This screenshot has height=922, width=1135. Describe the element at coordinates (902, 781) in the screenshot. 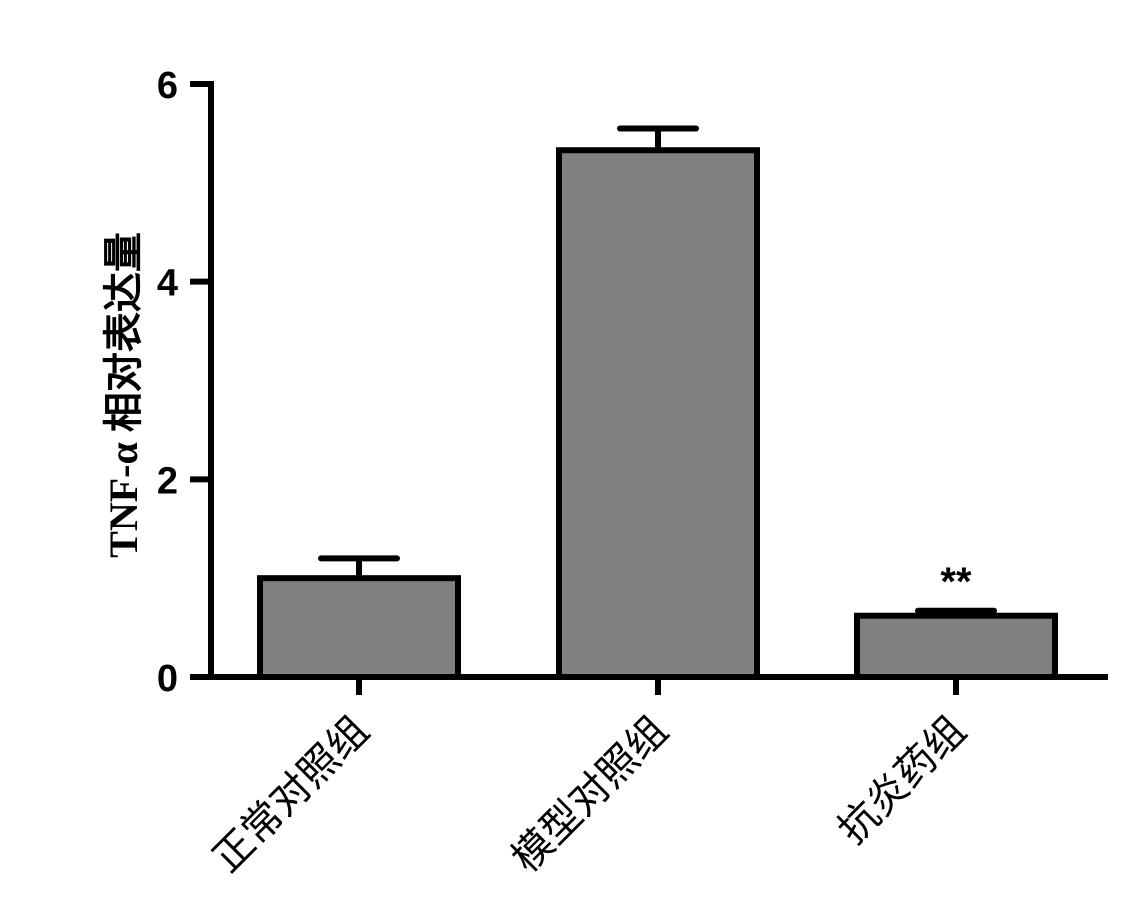

I see `x-tick-label-3: 抗炎药组` at that location.